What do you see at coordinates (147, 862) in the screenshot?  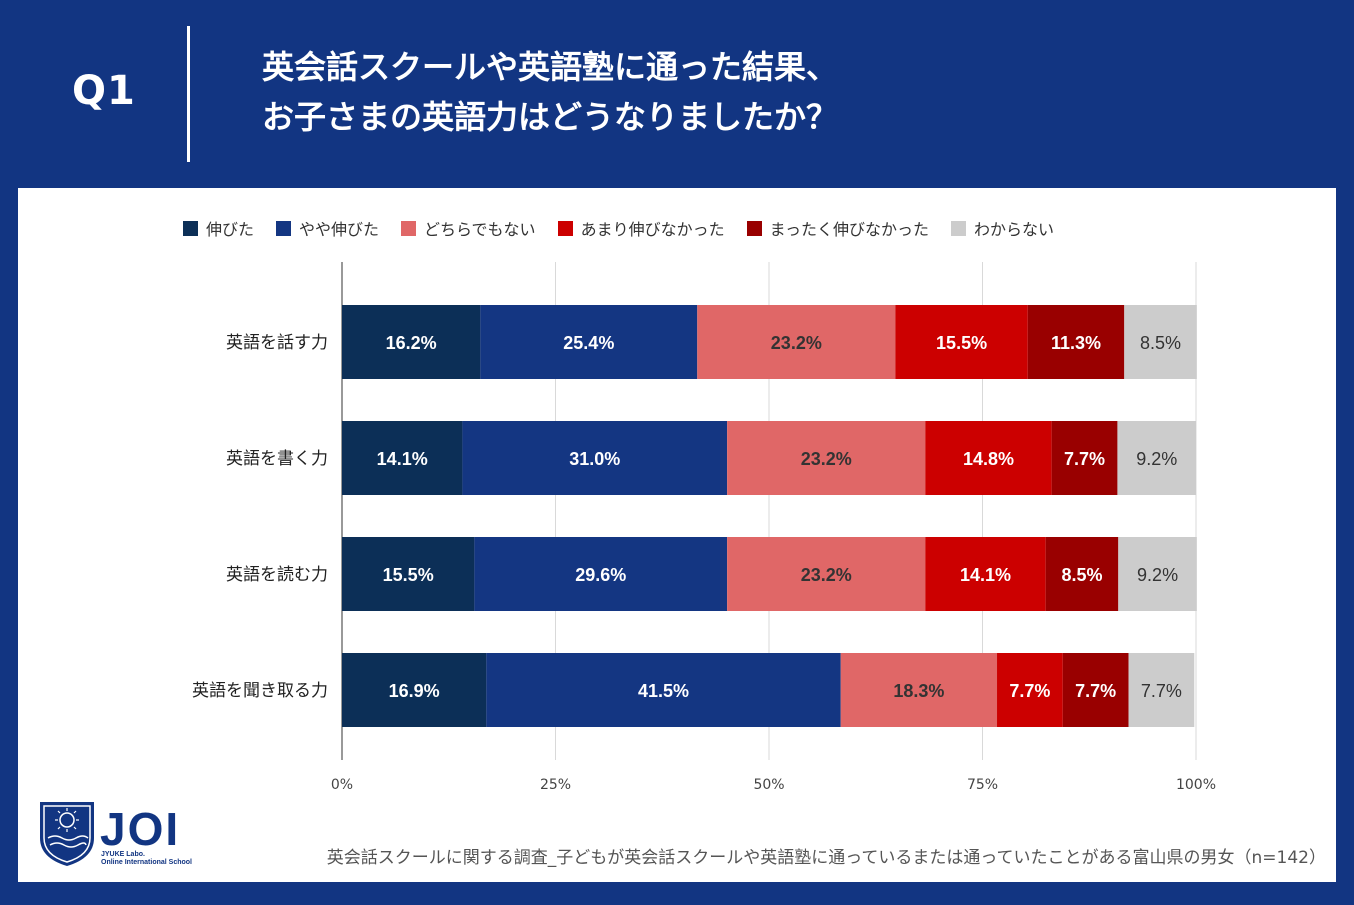 I see `logo-subtitle-line-2: Online International School` at bounding box center [147, 862].